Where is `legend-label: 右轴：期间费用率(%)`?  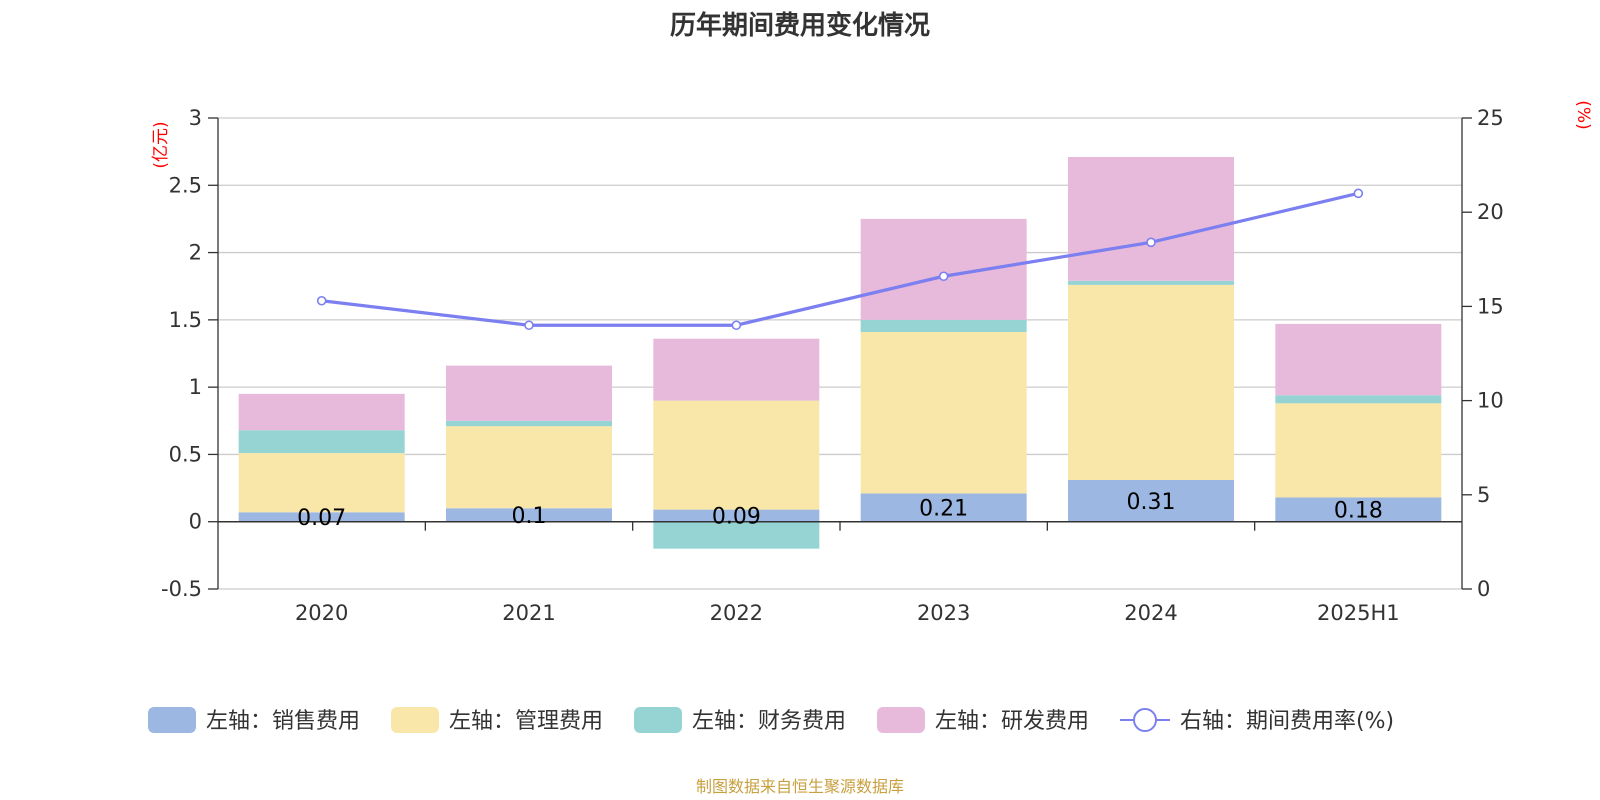
legend-label: 右轴：期间费用率(%) is located at coordinates (1287, 721).